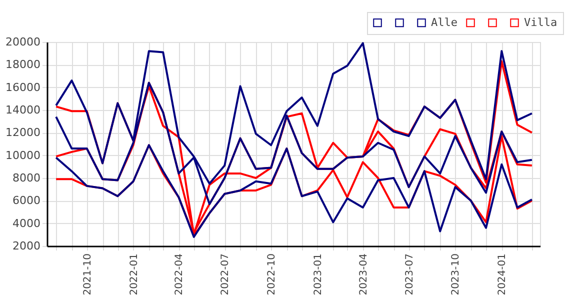 This screenshot has height=300, width=585. What do you see at coordinates (26, 201) in the screenshot?
I see `y-tick-label: 6000` at bounding box center [26, 201].